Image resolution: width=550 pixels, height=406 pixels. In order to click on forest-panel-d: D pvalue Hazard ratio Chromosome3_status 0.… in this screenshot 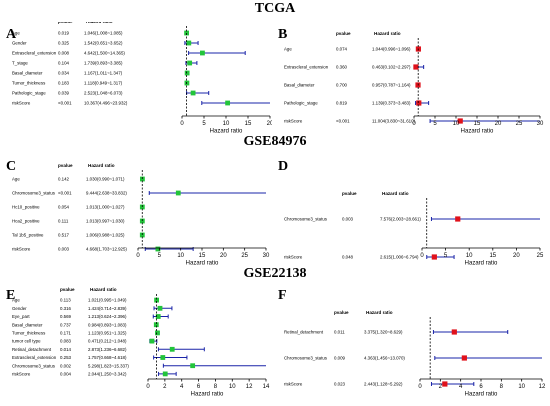, I will do `click(412, 210)`.